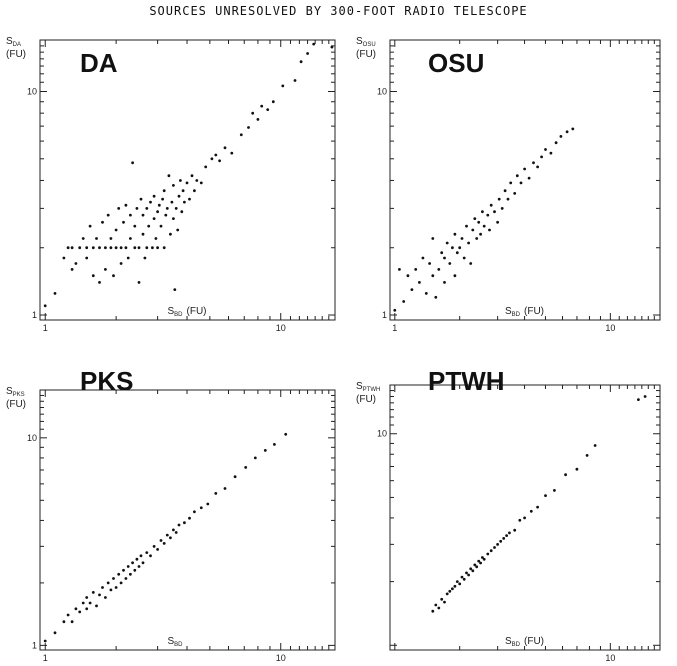 Image resolution: width=677 pixels, height=666 pixels. What do you see at coordinates (17, 45) in the screenshot?
I see `y-axis-label-sub: DA` at bounding box center [17, 45].